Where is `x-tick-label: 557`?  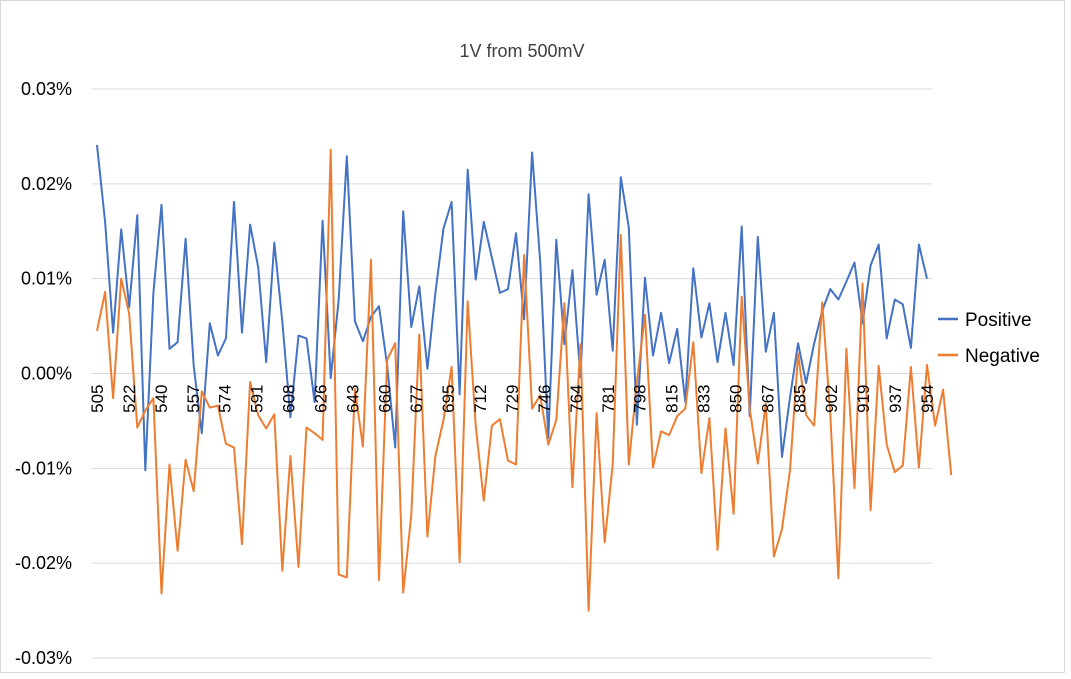
x-tick-label: 557 is located at coordinates (193, 399).